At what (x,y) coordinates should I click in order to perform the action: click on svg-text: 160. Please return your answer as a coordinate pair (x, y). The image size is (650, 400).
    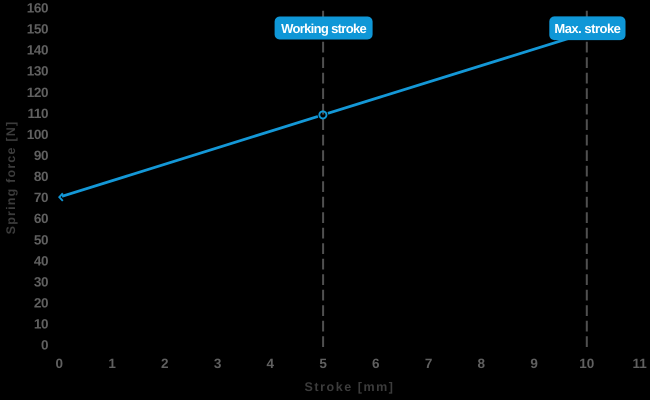
    Looking at the image, I should click on (37, 8).